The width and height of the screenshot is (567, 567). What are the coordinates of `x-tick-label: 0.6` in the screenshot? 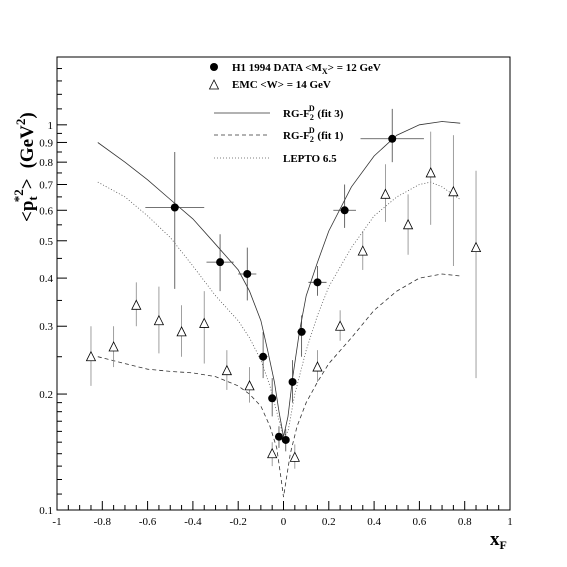 It's located at (420, 522).